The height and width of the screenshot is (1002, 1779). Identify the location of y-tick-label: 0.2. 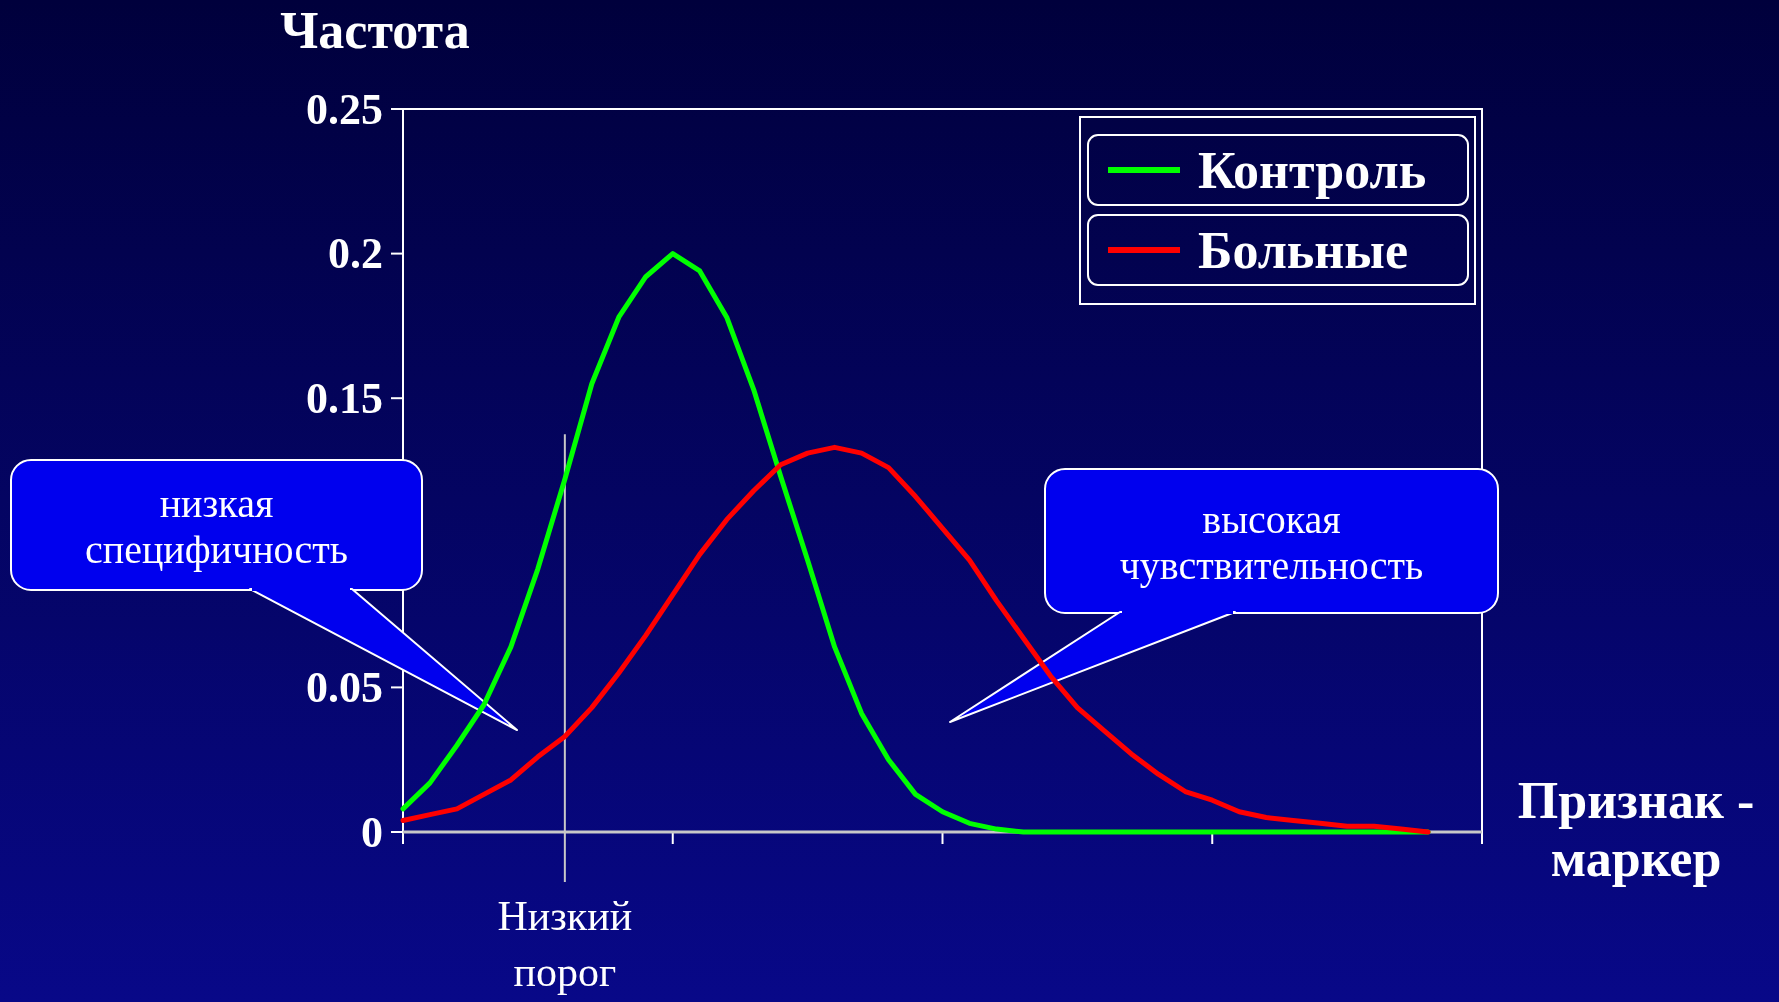
(355, 254).